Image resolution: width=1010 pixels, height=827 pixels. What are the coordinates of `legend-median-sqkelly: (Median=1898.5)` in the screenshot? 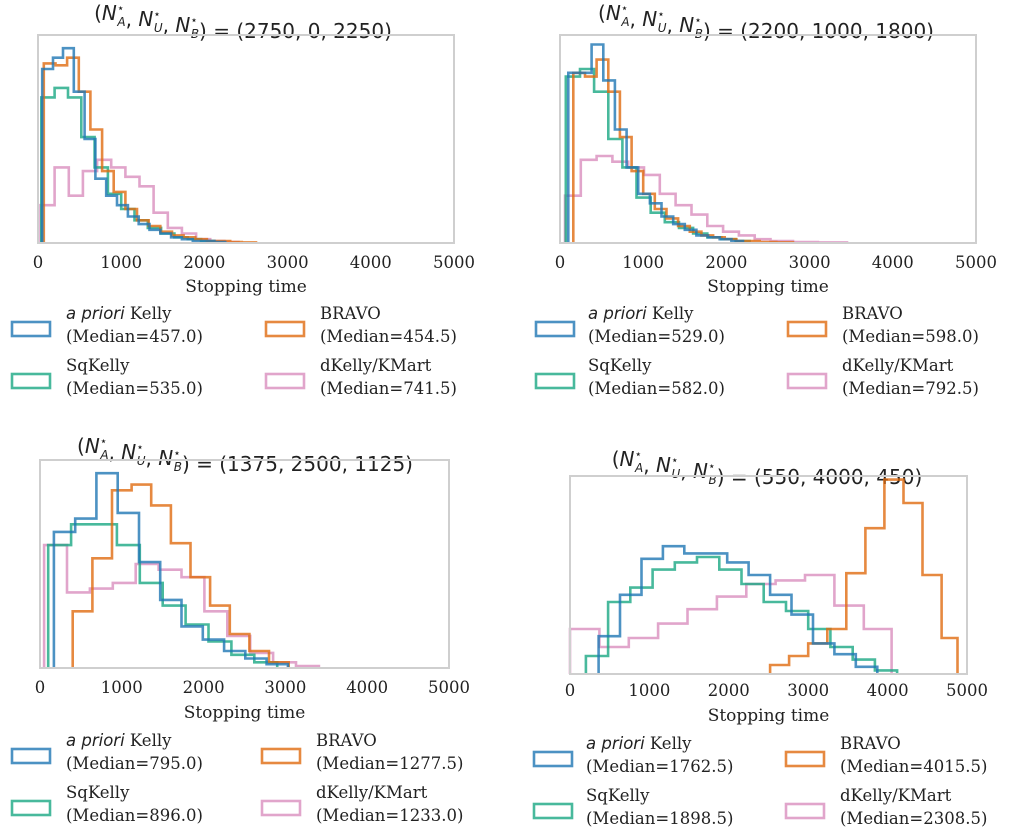 It's located at (659, 818).